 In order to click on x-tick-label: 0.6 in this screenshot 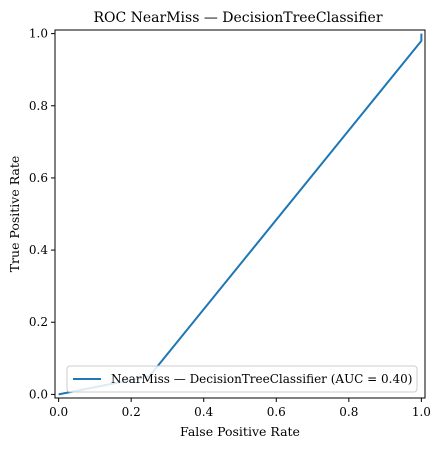, I will do `click(276, 412)`.